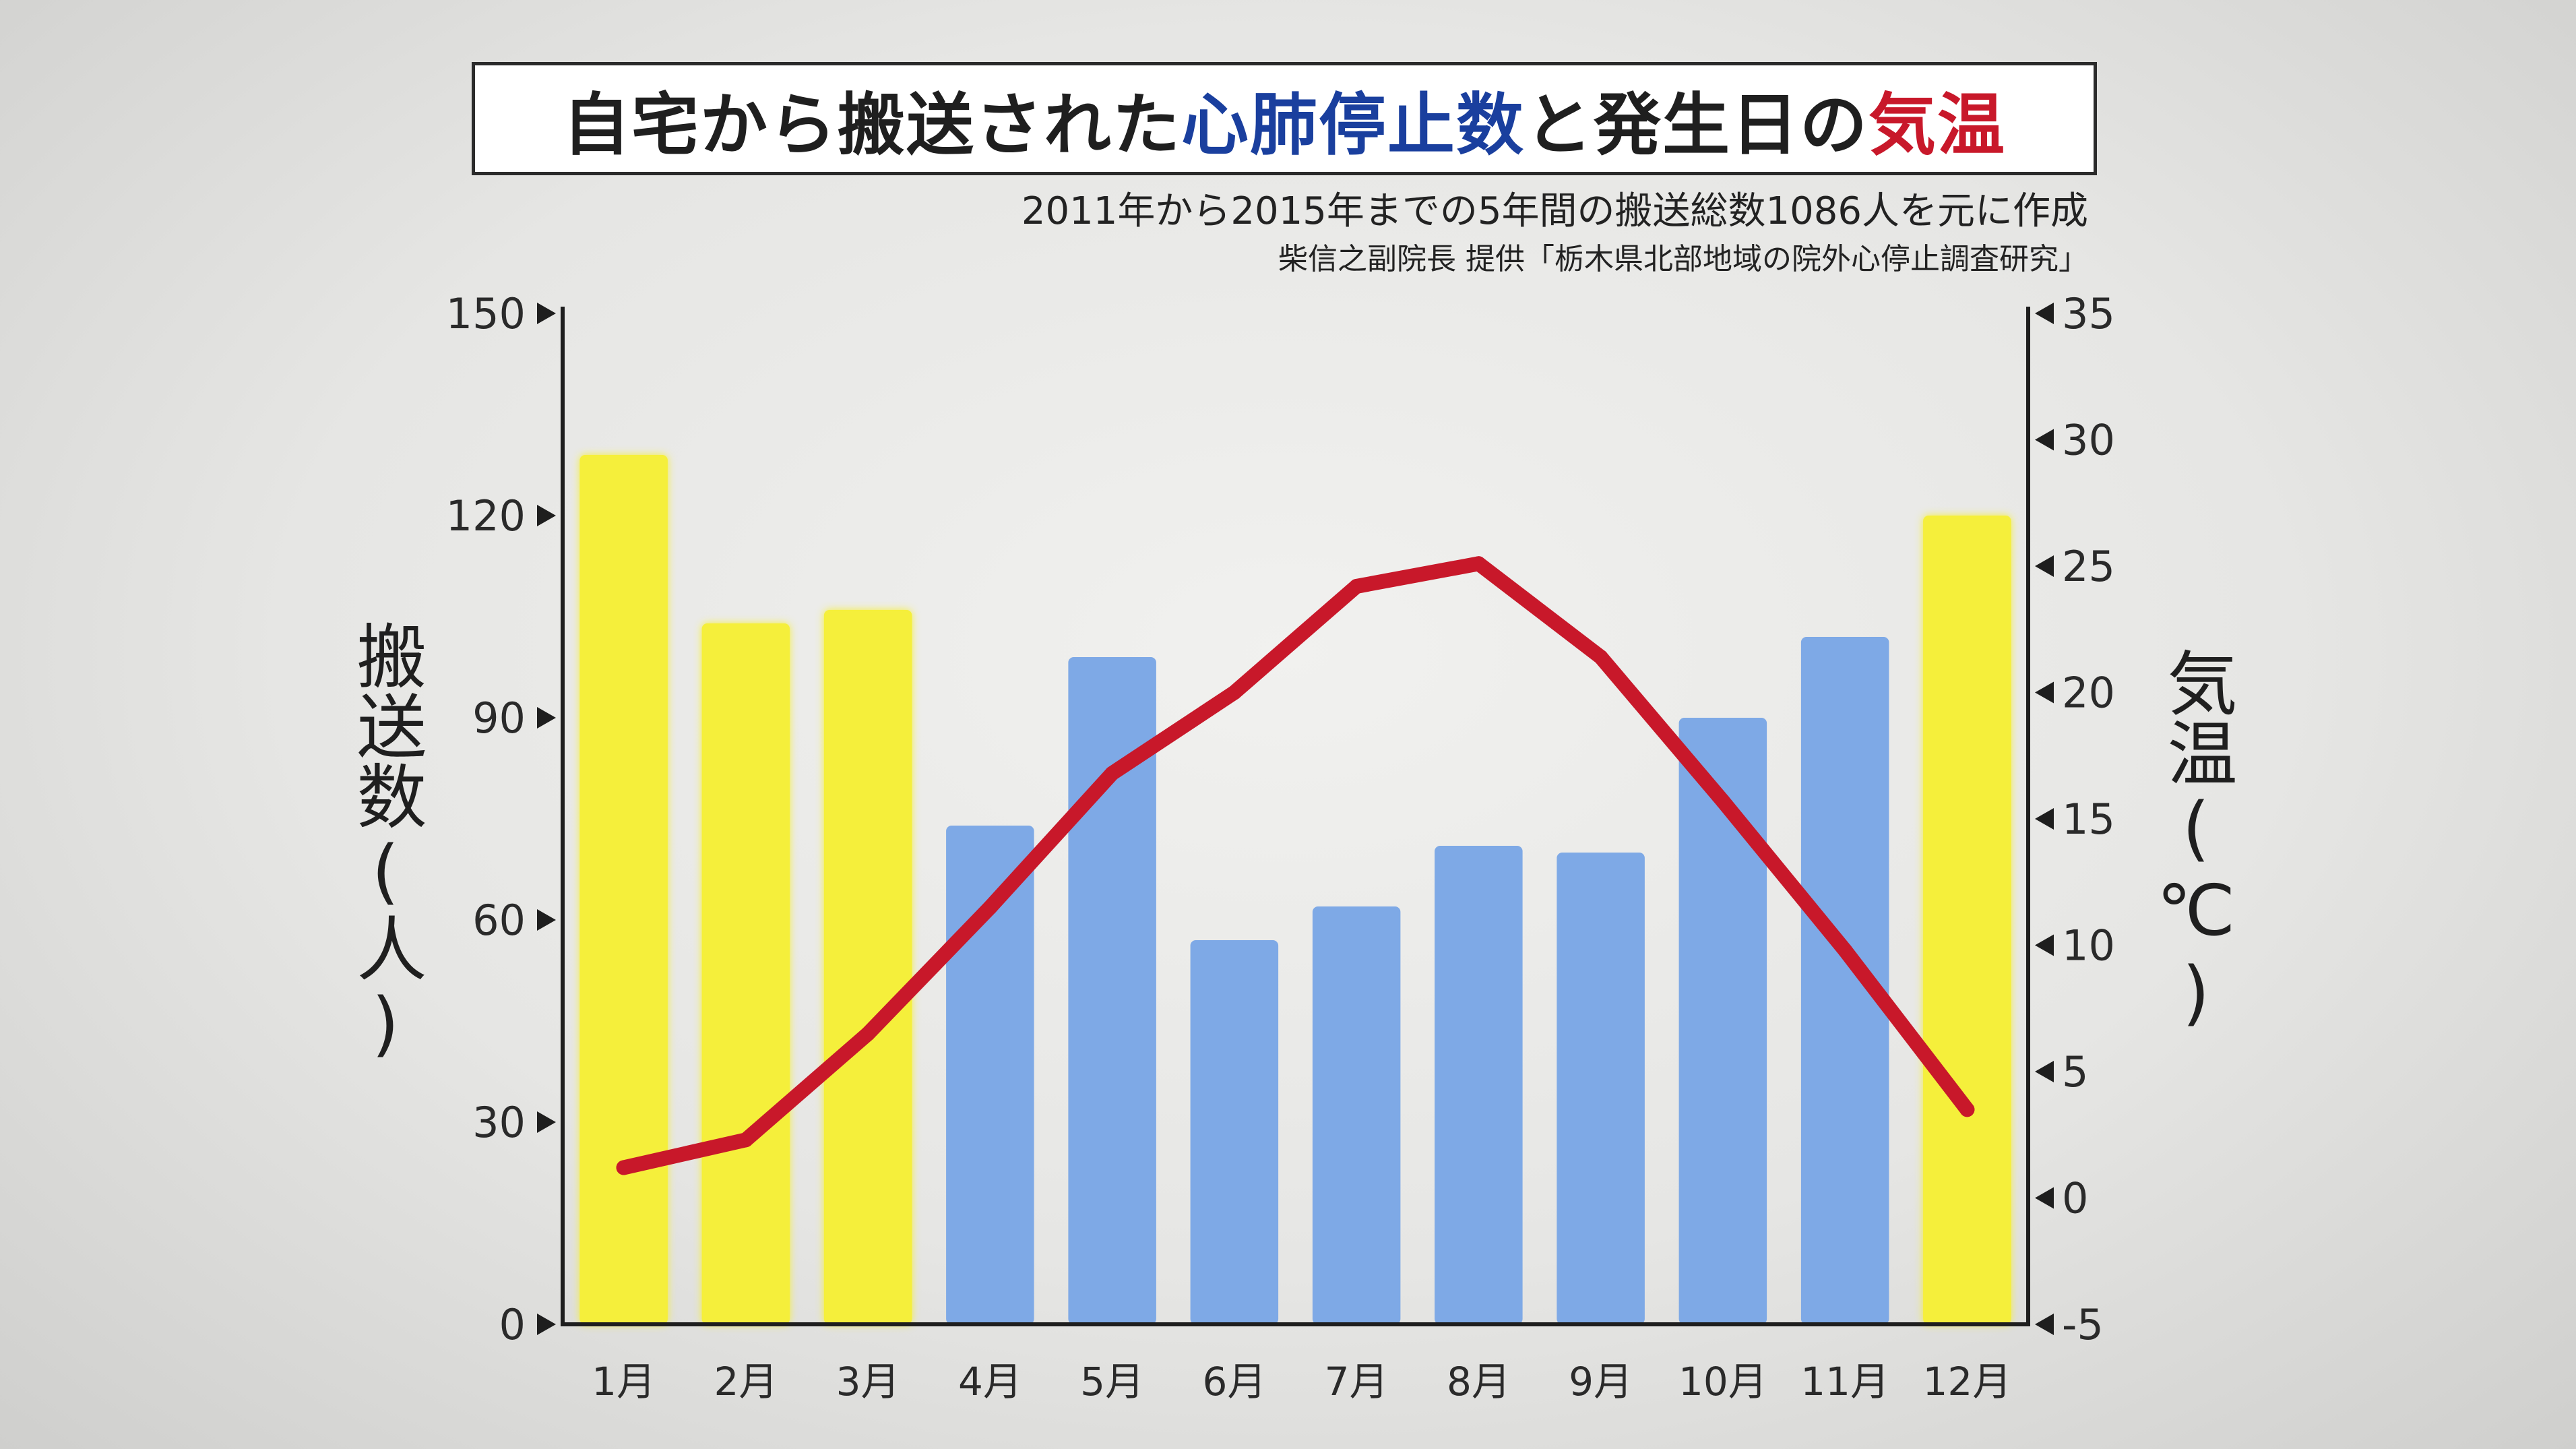 The height and width of the screenshot is (1449, 2576). What do you see at coordinates (2088, 945) in the screenshot?
I see `y-right-tick-label-3: 10` at bounding box center [2088, 945].